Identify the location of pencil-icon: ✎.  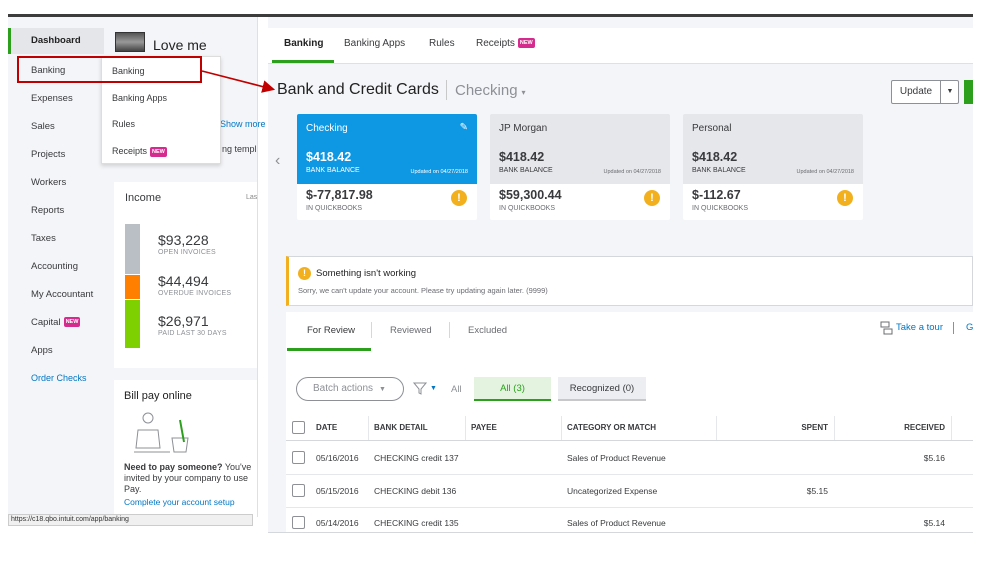
(463, 127).